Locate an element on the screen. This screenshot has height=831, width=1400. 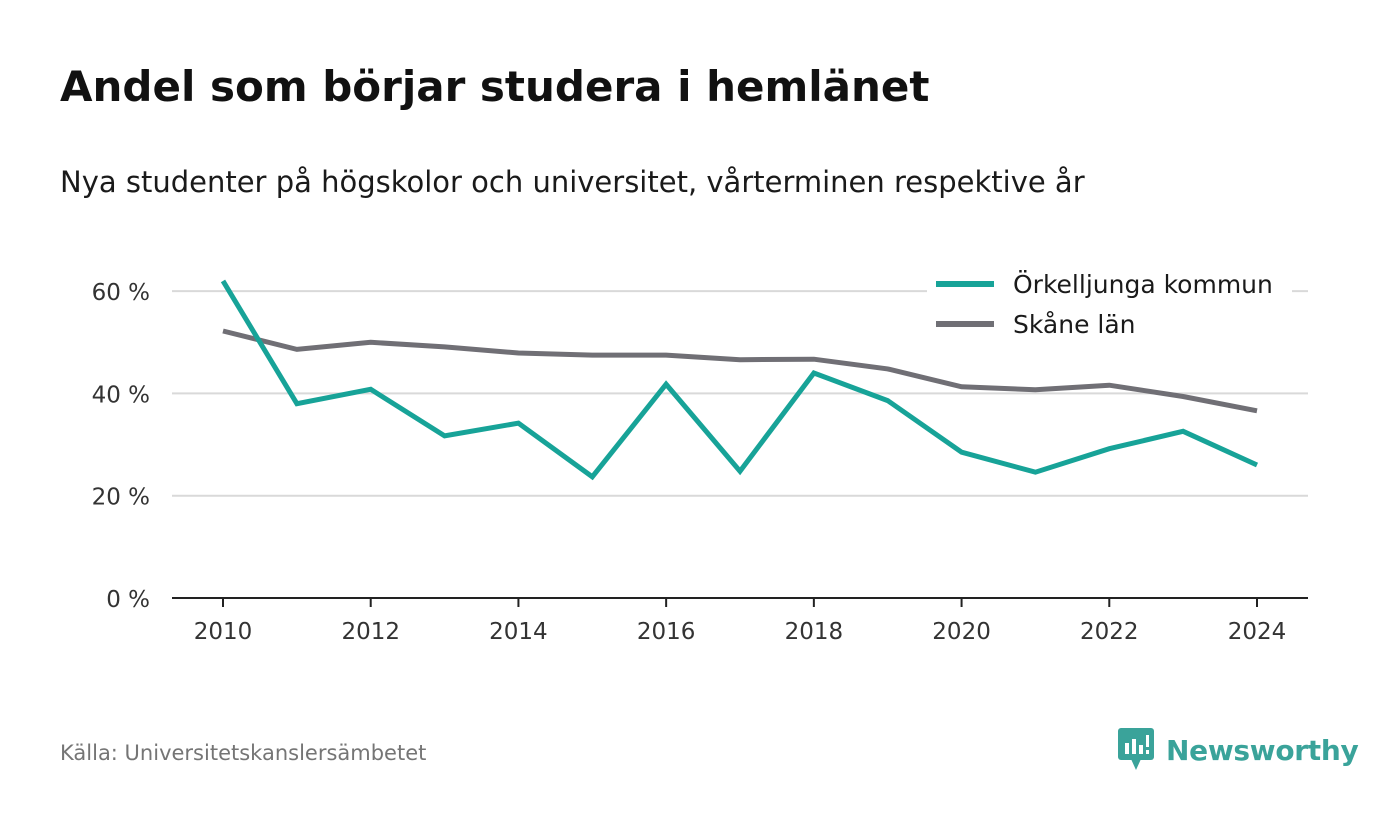
brand-name: Newsworthy is located at coordinates (1262, 750).